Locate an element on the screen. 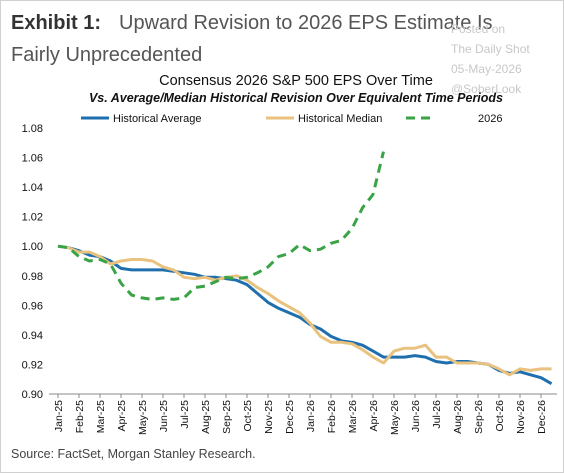  y-tick-label: 1.06 is located at coordinates (32, 159).